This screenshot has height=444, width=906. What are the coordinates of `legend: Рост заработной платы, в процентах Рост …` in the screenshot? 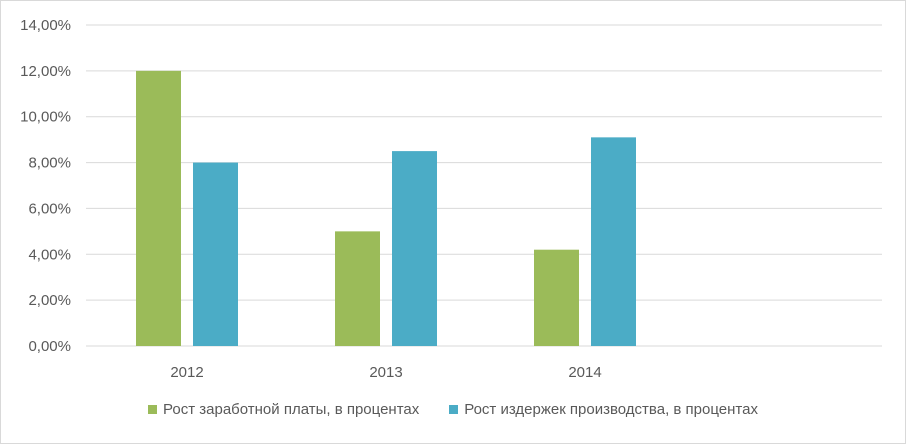 It's located at (453, 409).